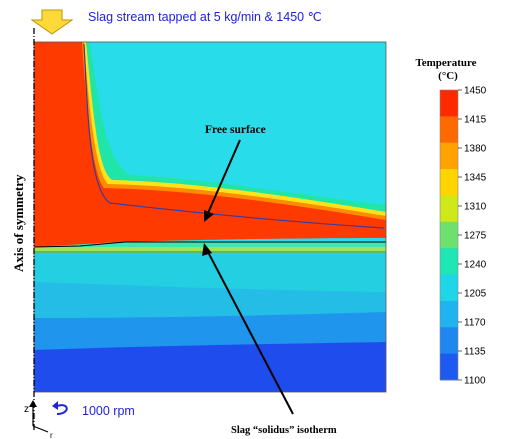  What do you see at coordinates (52, 22) in the screenshot?
I see `inlet-arrow-icon` at bounding box center [52, 22].